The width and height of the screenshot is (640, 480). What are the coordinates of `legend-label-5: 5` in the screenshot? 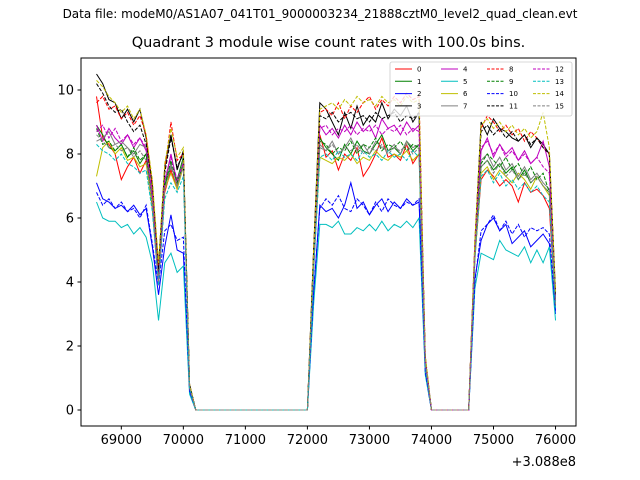 It's located at (465, 82).